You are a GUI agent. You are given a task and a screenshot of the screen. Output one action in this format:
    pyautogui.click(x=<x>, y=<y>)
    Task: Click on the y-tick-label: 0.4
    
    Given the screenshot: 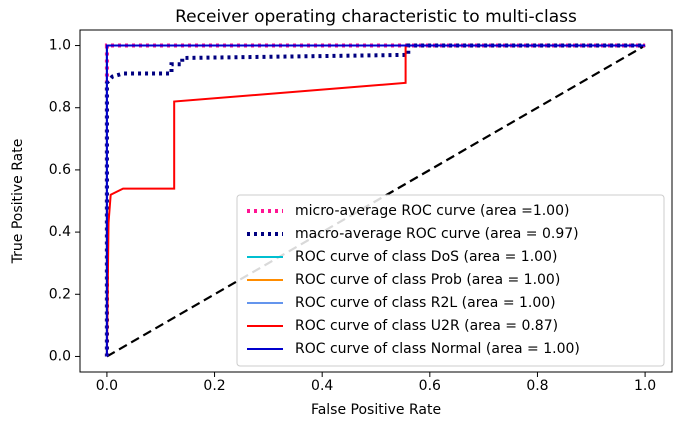 What is the action you would take?
    pyautogui.click(x=60, y=232)
    